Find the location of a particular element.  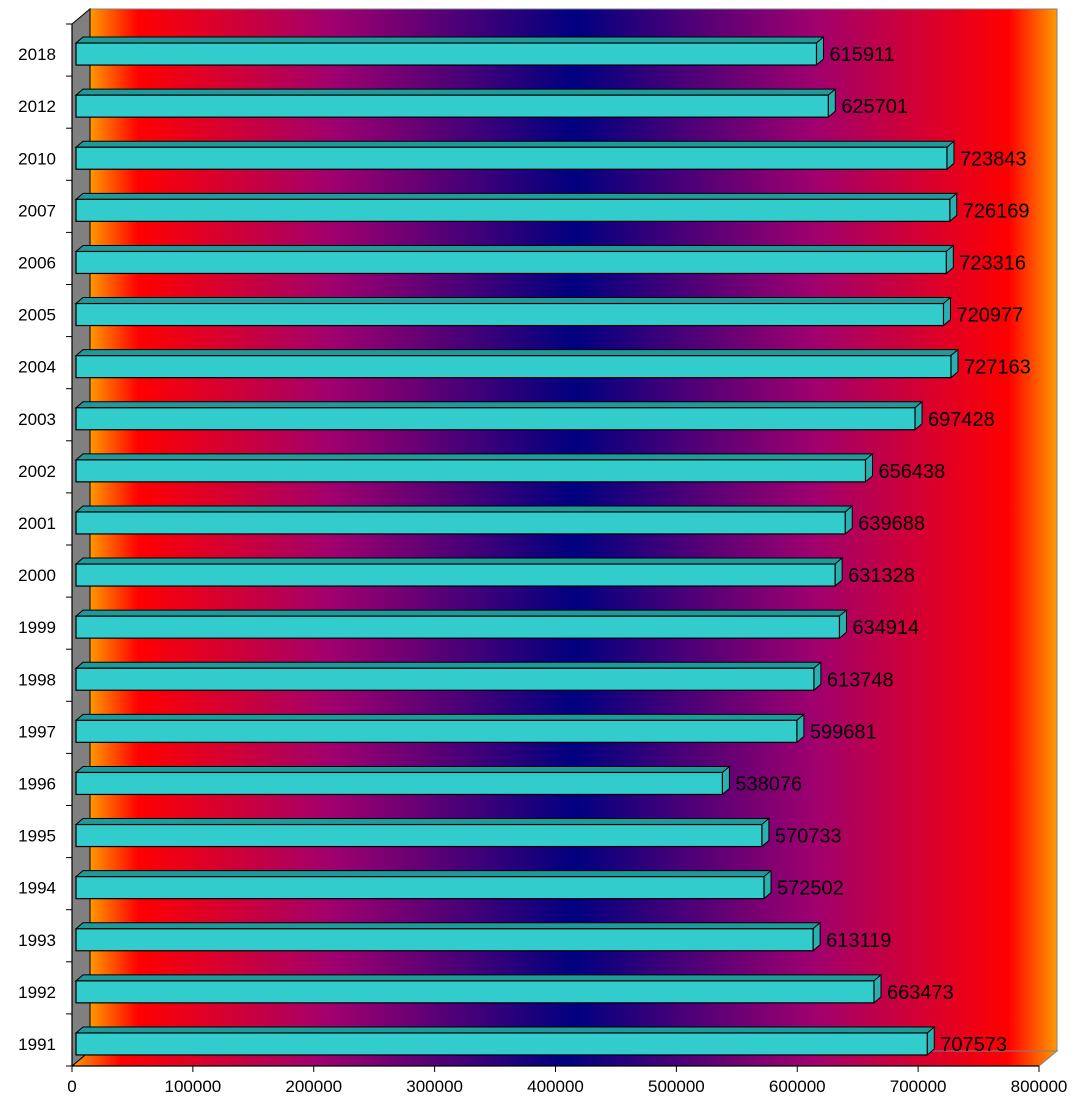

y-tick-label: 2007 is located at coordinates (37, 210).